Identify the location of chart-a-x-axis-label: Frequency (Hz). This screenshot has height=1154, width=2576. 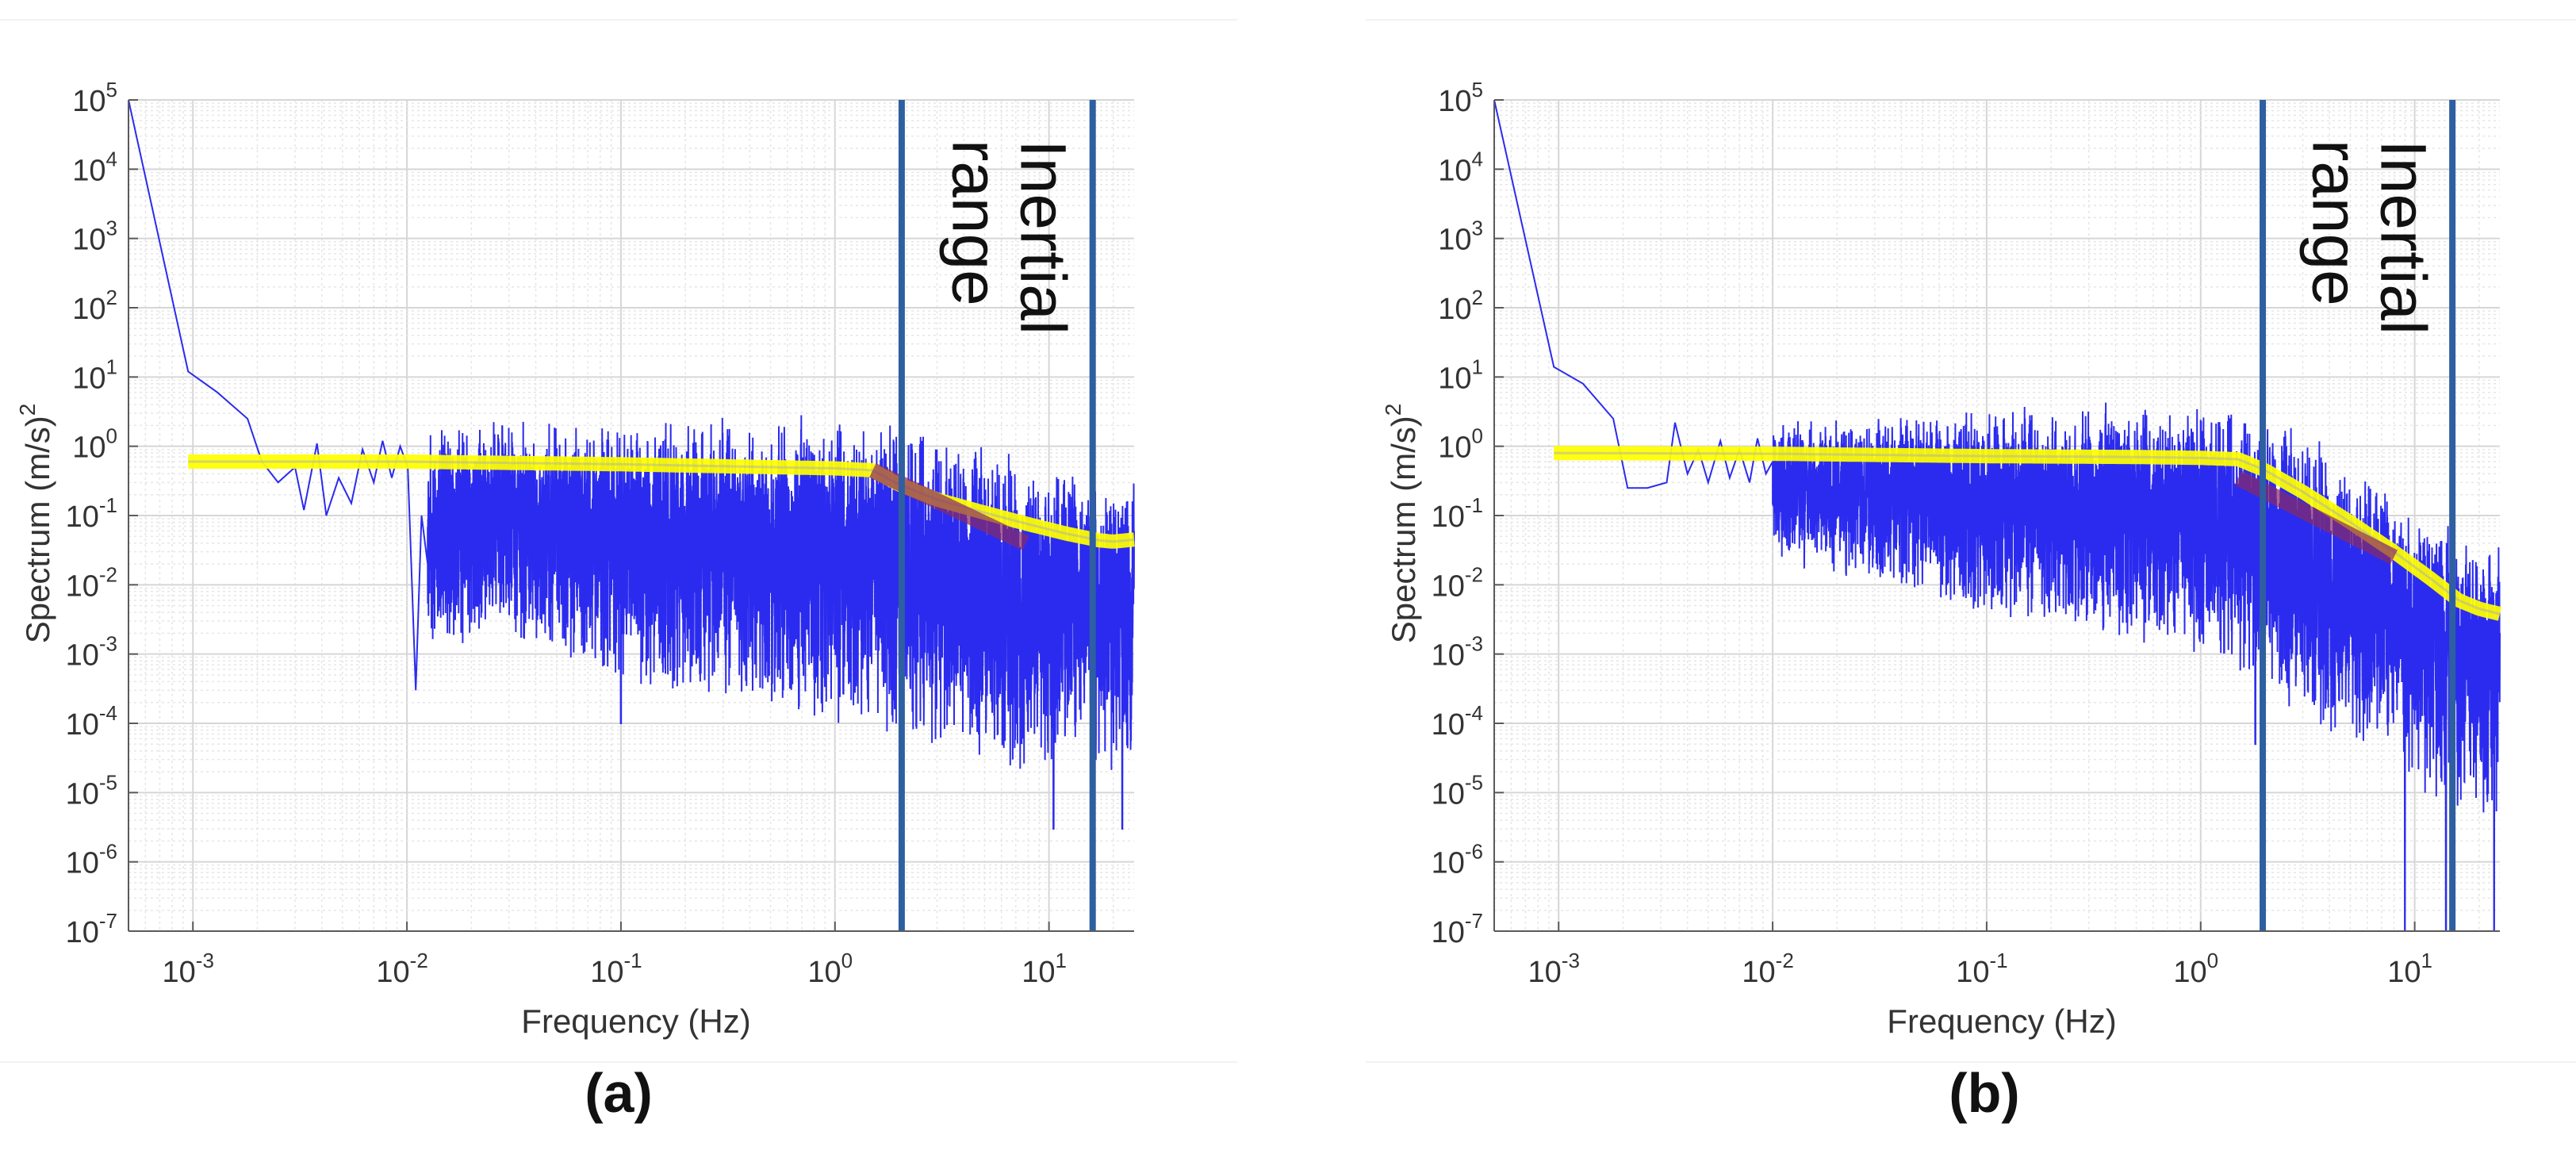
(636, 1021).